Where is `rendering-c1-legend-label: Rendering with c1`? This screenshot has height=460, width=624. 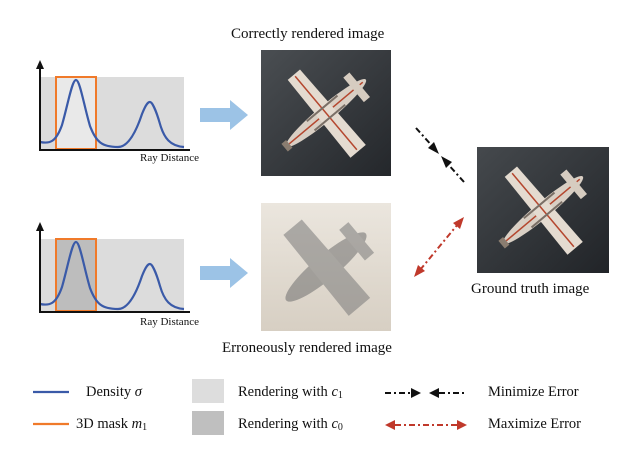 rendering-c1-legend-label: Rendering with c1 is located at coordinates (290, 392).